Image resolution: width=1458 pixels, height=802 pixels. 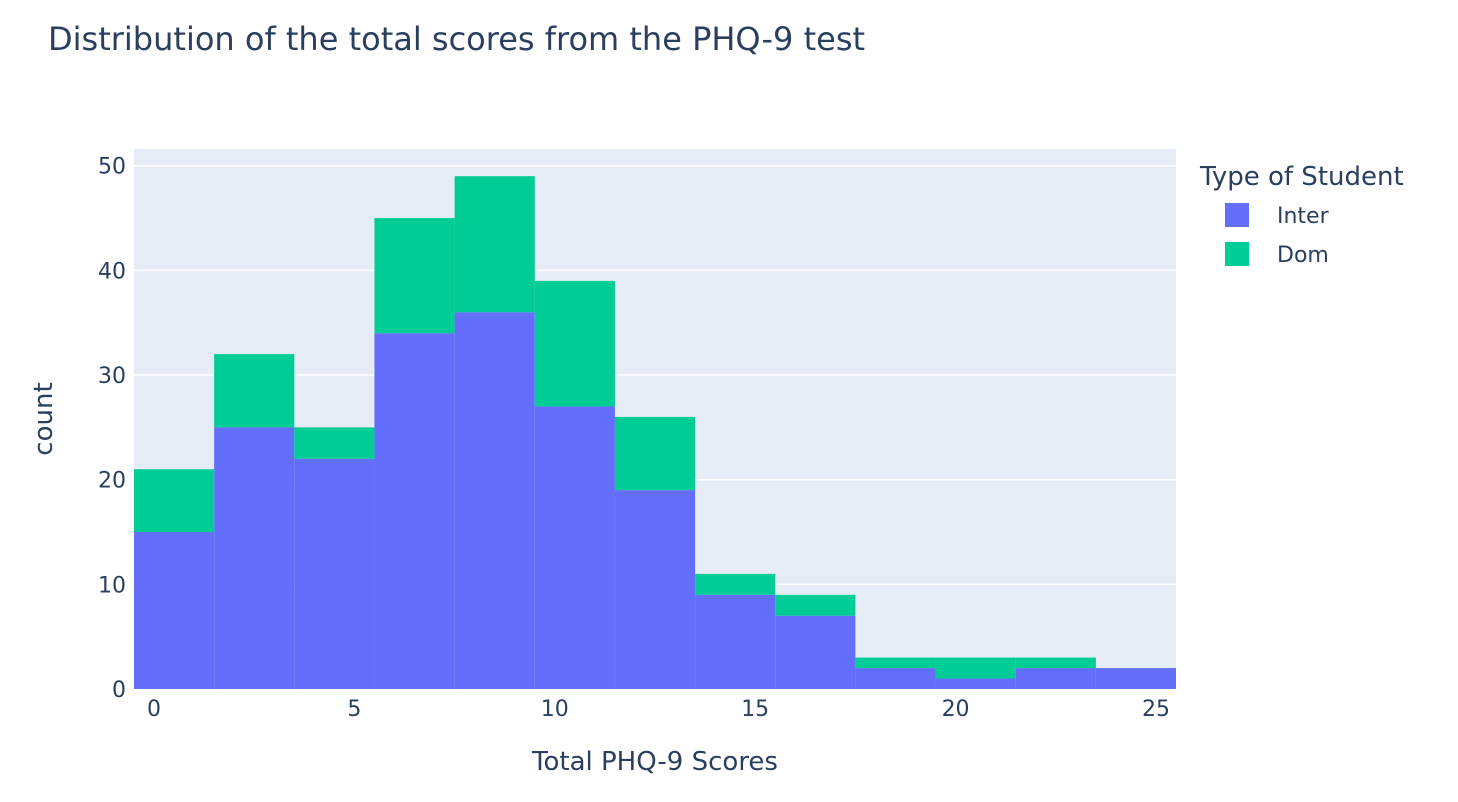 I want to click on y-tick-label: 20, so click(x=112, y=481).